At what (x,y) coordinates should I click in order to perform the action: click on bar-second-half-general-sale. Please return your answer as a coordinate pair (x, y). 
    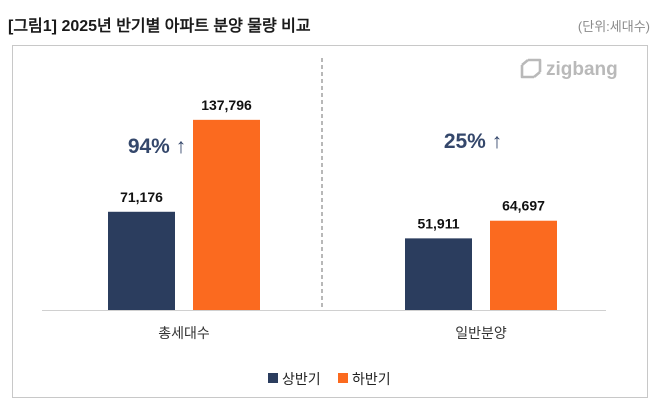
    Looking at the image, I should click on (523, 265).